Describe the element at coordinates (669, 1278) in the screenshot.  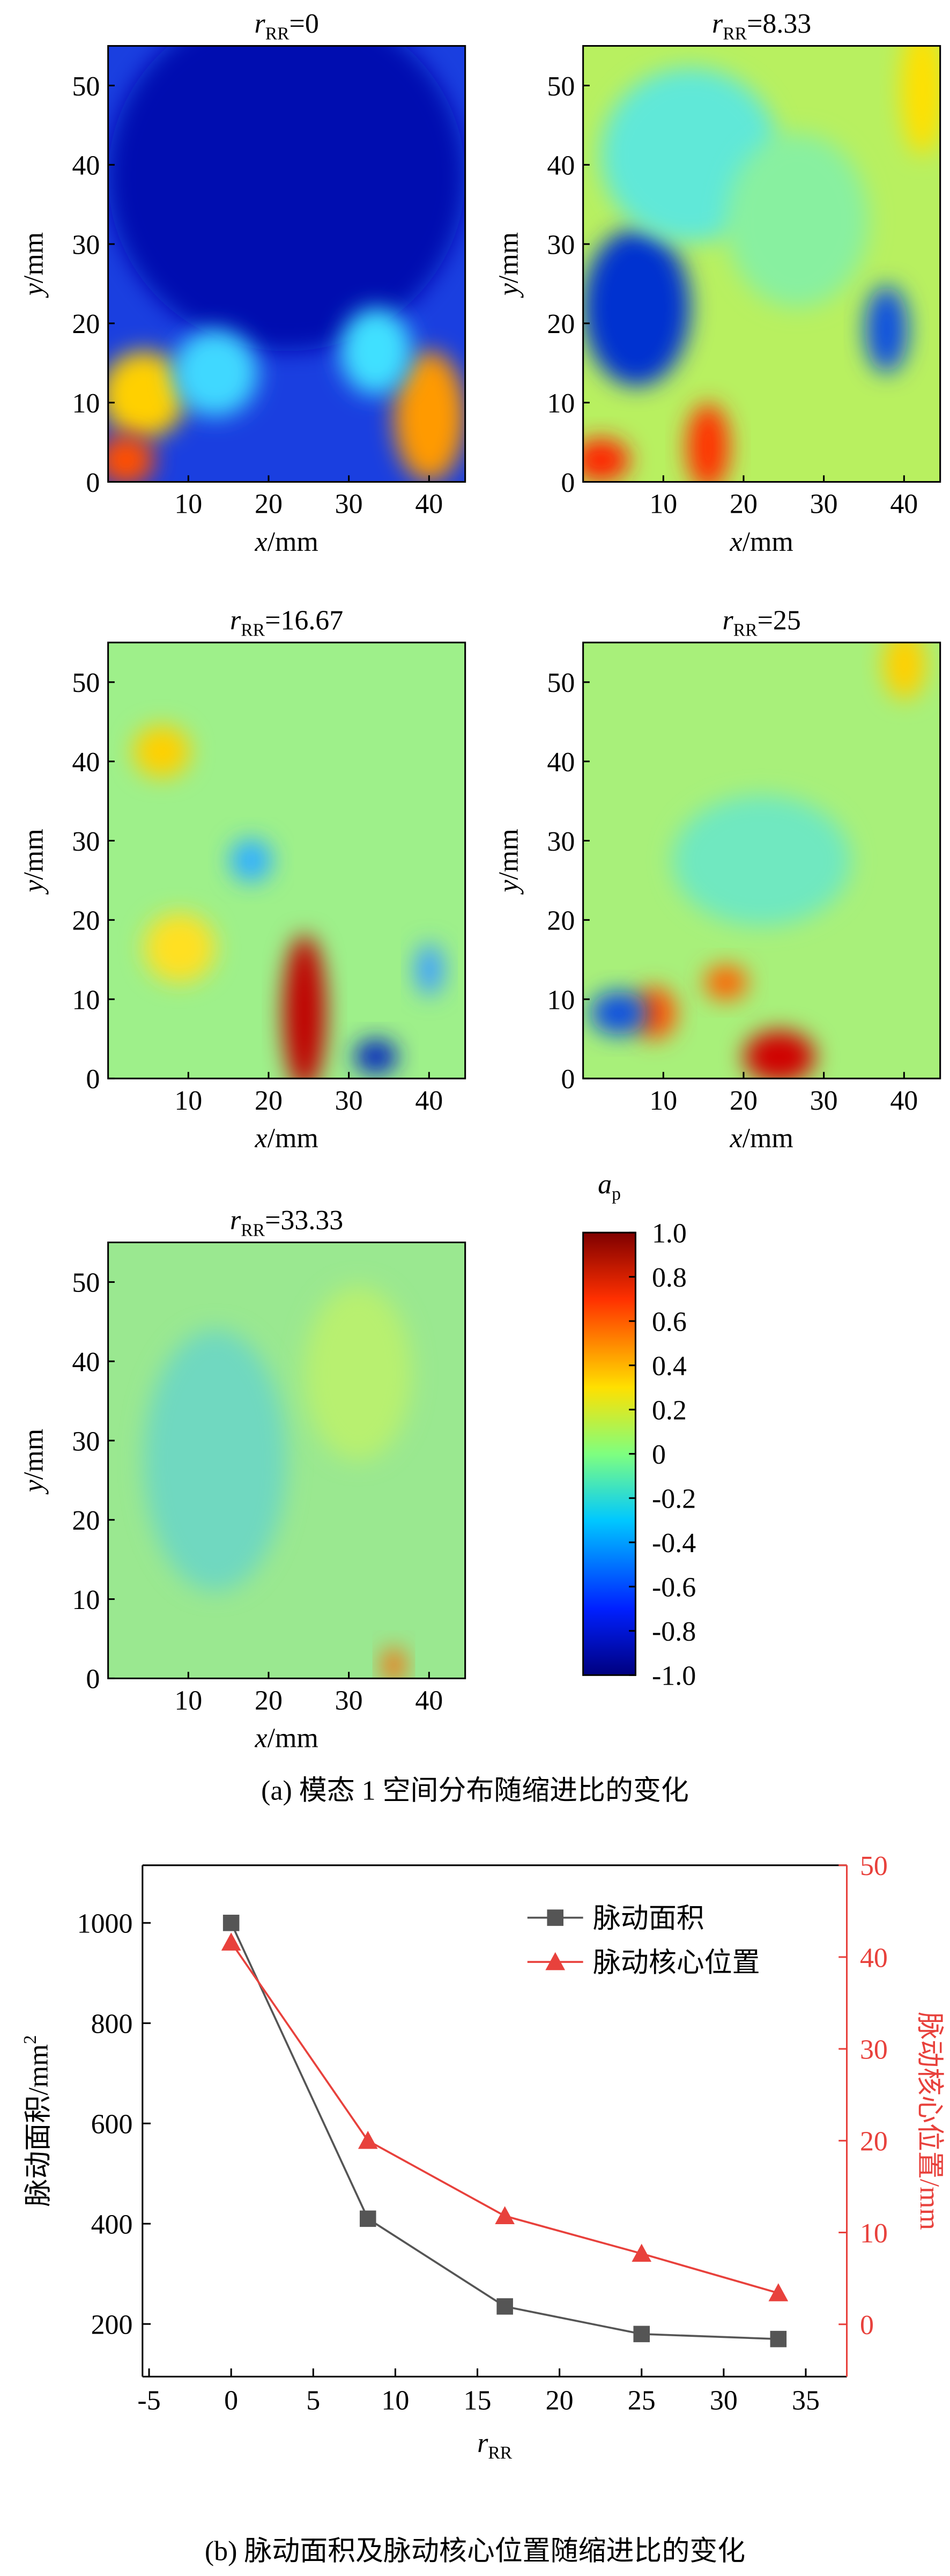
I see `colorbar-tick-label: 0.8` at that location.